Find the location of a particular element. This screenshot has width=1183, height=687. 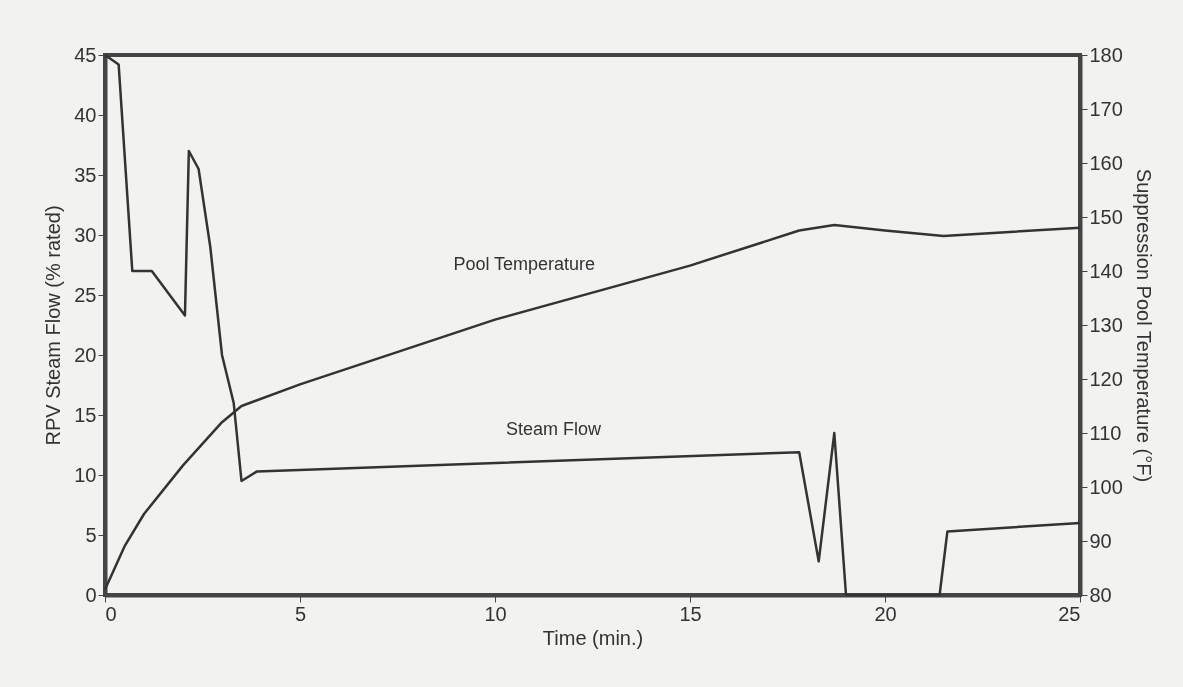

y2-tick-label: 110 is located at coordinates (1105, 432).